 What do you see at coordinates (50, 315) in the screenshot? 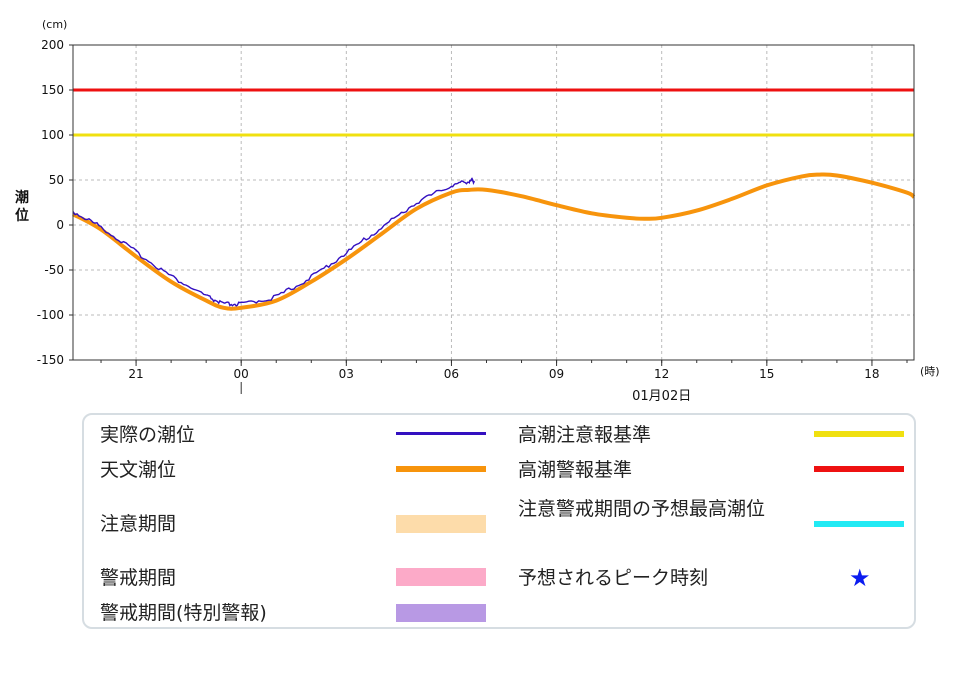
I see `y-tick-label: -100` at bounding box center [50, 315].